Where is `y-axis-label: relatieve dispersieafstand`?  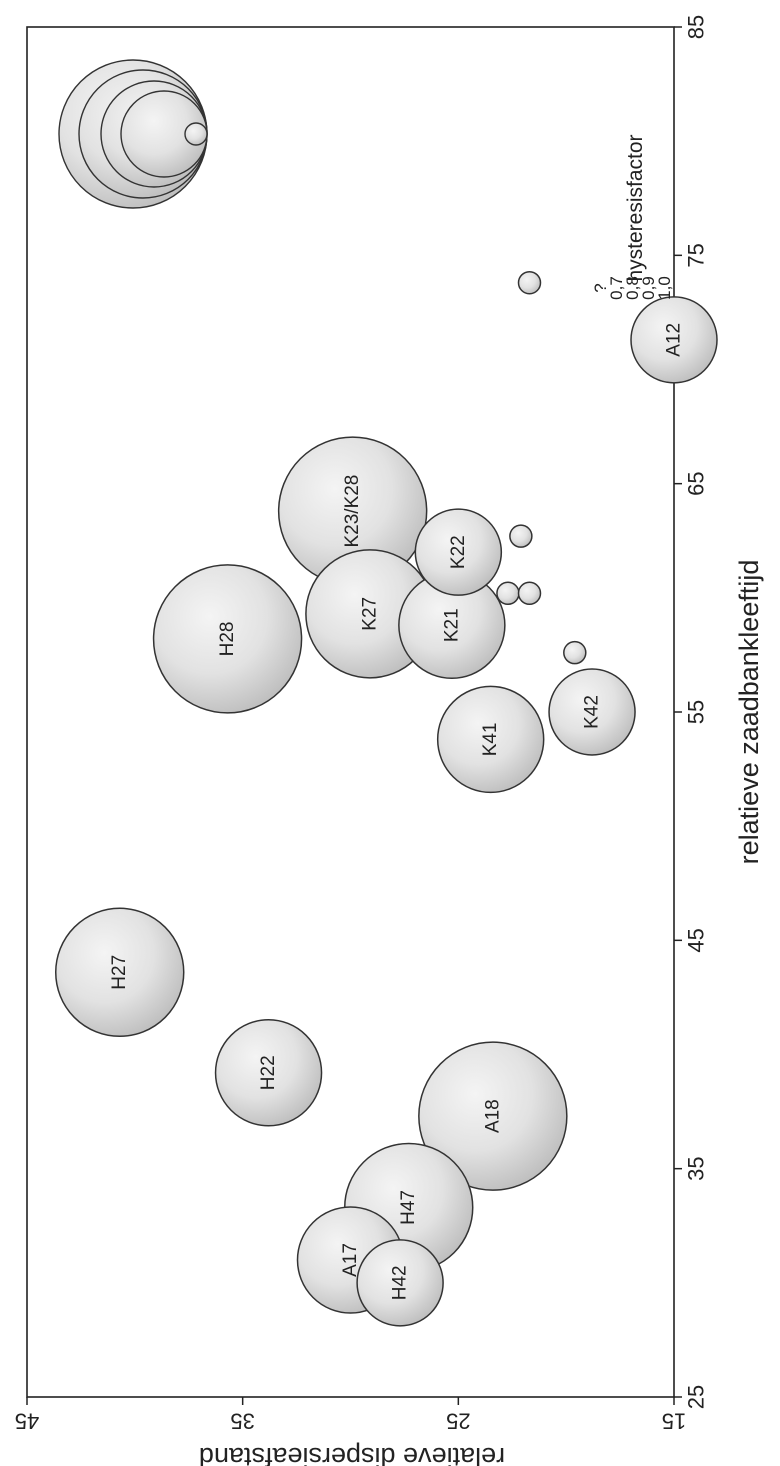 y-axis-label: relatieve dispersieafstand is located at coordinates (352, 1454).